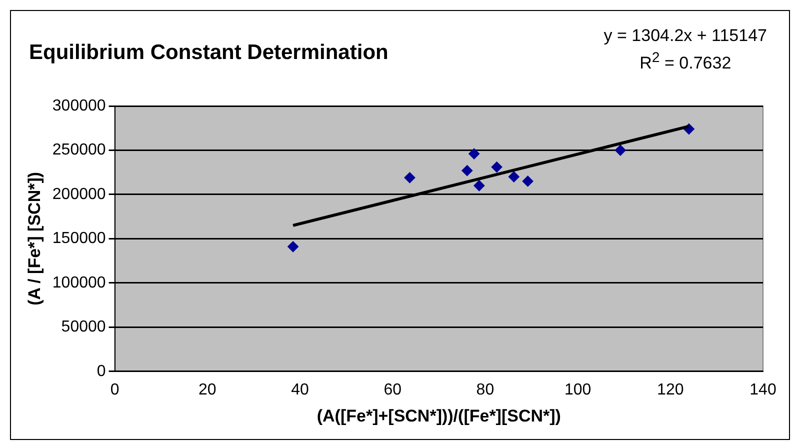 The height and width of the screenshot is (445, 794). Describe the element at coordinates (485, 389) in the screenshot. I see `x-tick-label: 80` at that location.